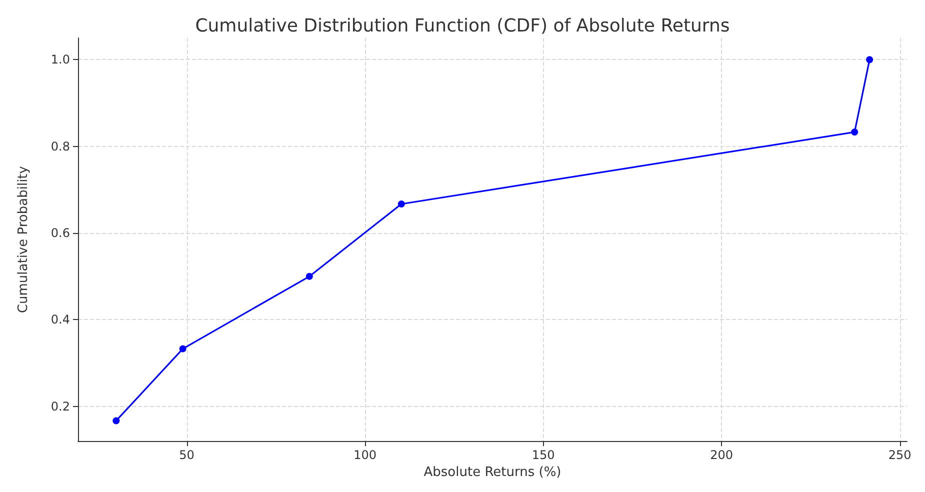 This screenshot has height=492, width=925. I want to click on x-tick-label: 100, so click(365, 455).